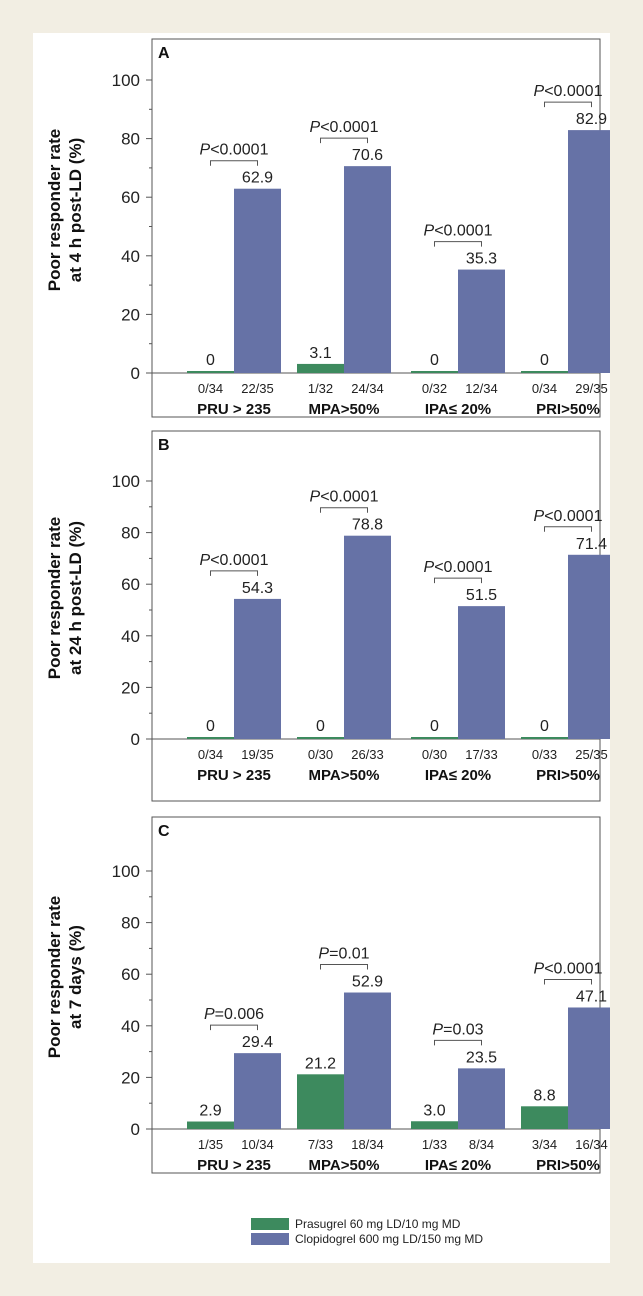 This screenshot has width=643, height=1296. Describe the element at coordinates (434, 1144) in the screenshot. I see `prasugrel-fraction-label: 1/33` at that location.